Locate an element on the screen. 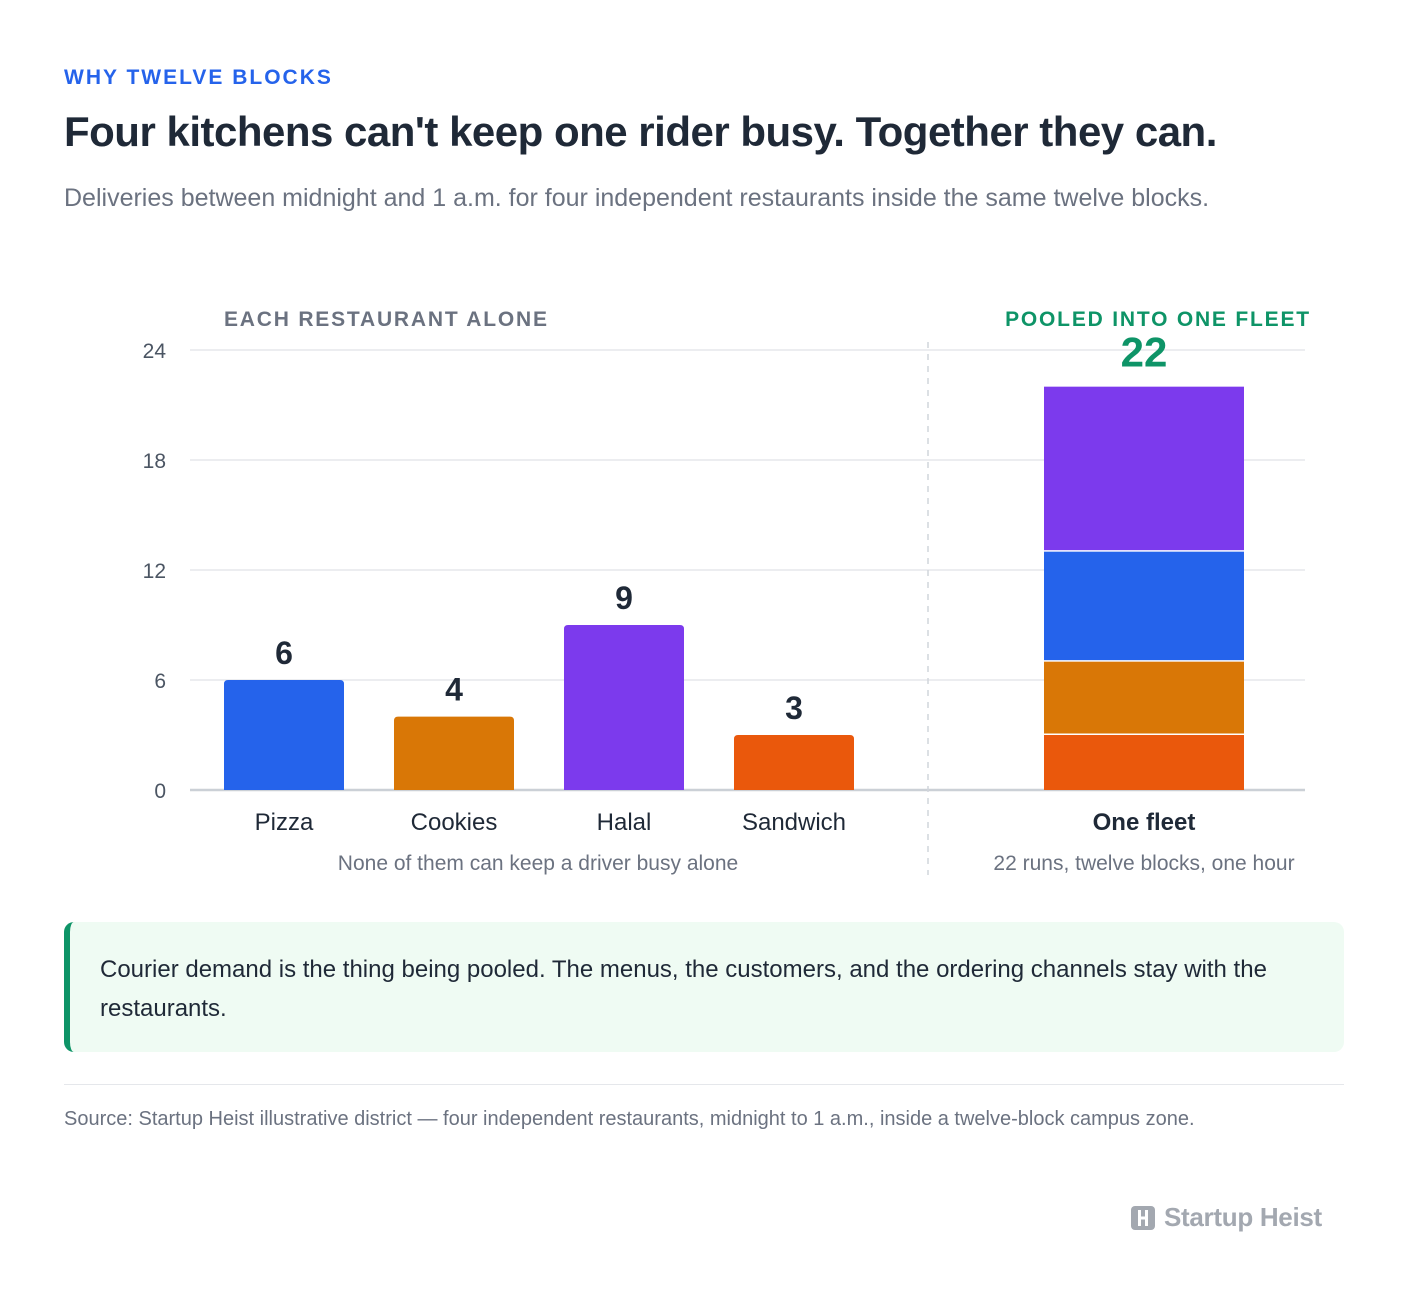 The height and width of the screenshot is (1302, 1408). x-tick-label: Pizza is located at coordinates (284, 822).